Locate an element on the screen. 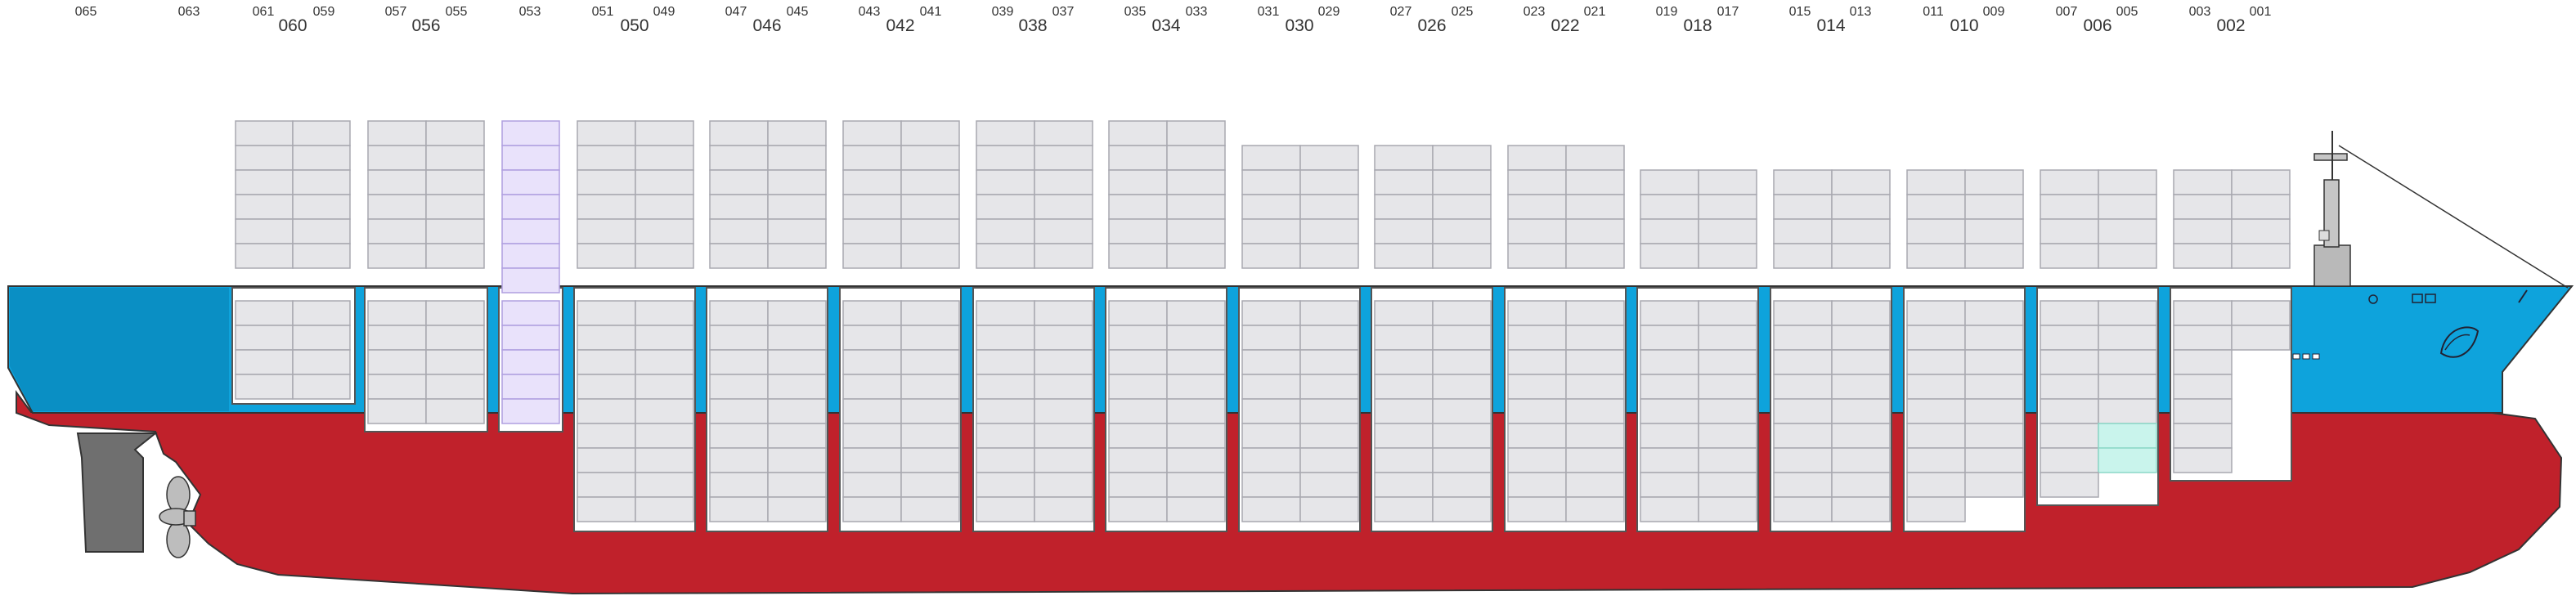 This screenshot has height=596, width=2576. bay-label-059: 059 is located at coordinates (324, 12).